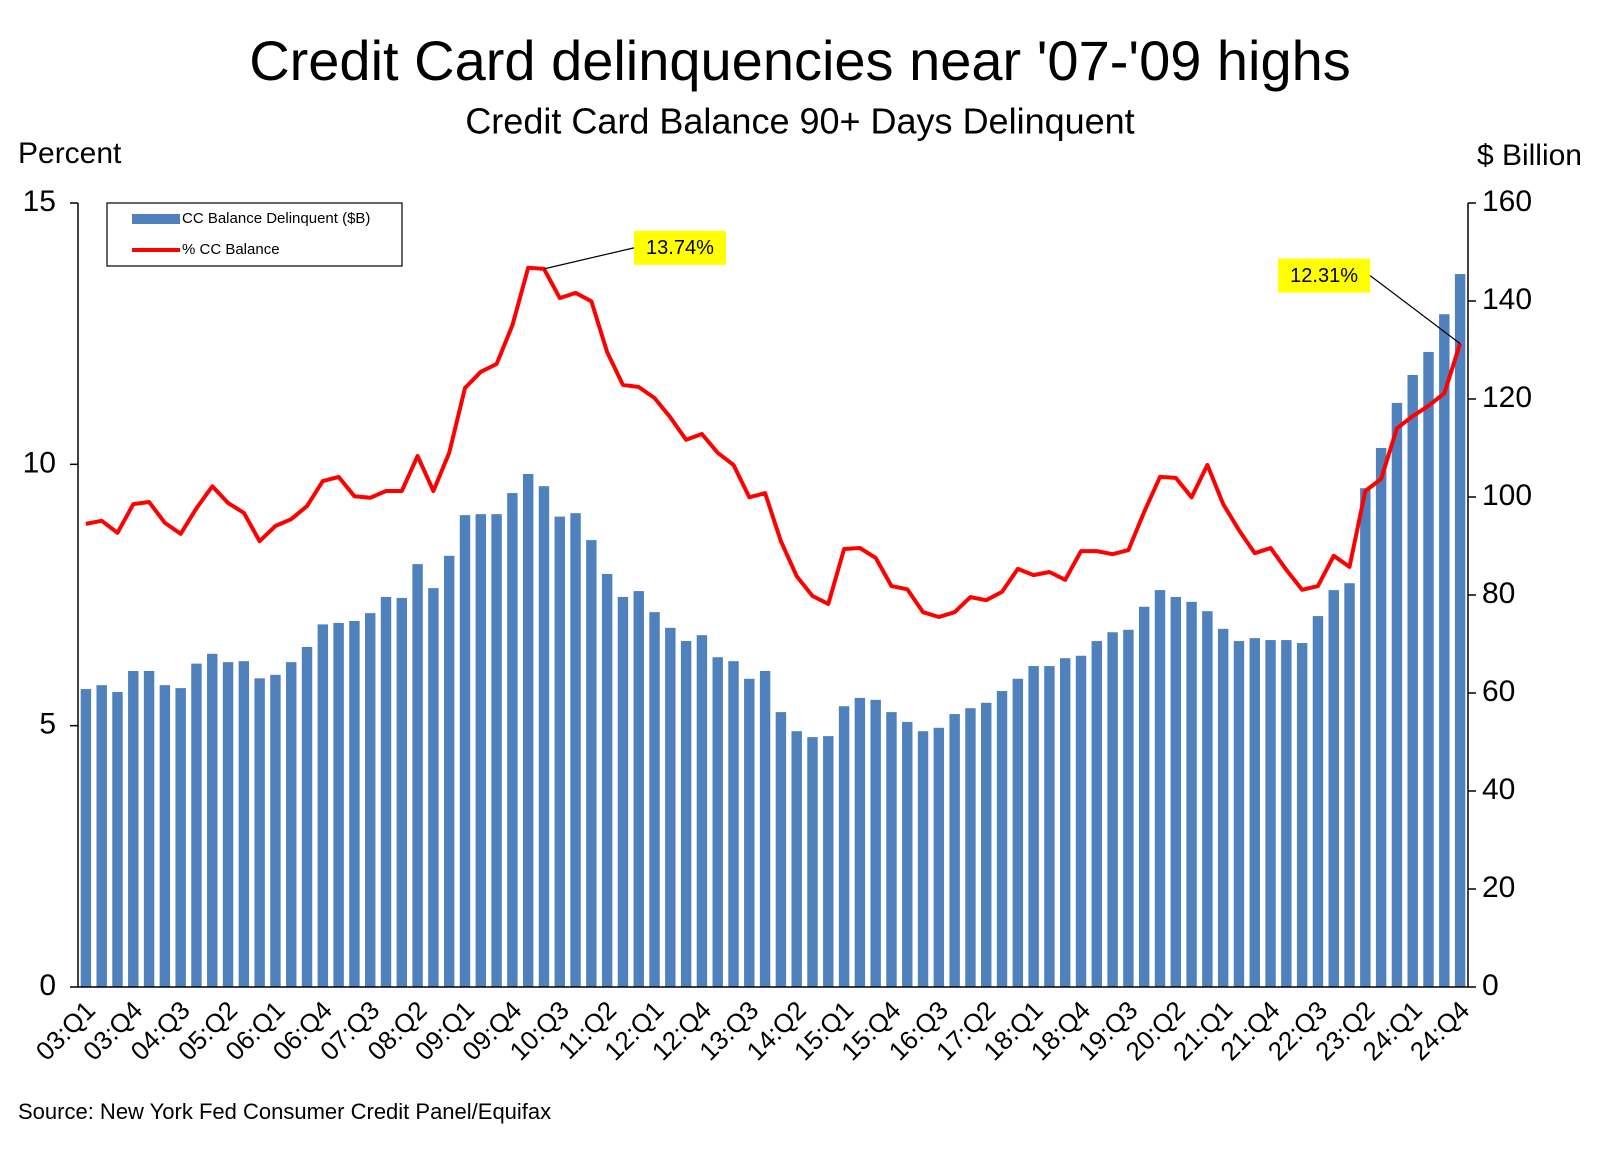  Describe the element at coordinates (231, 249) in the screenshot. I see `legend-label: % CC Balance` at that location.